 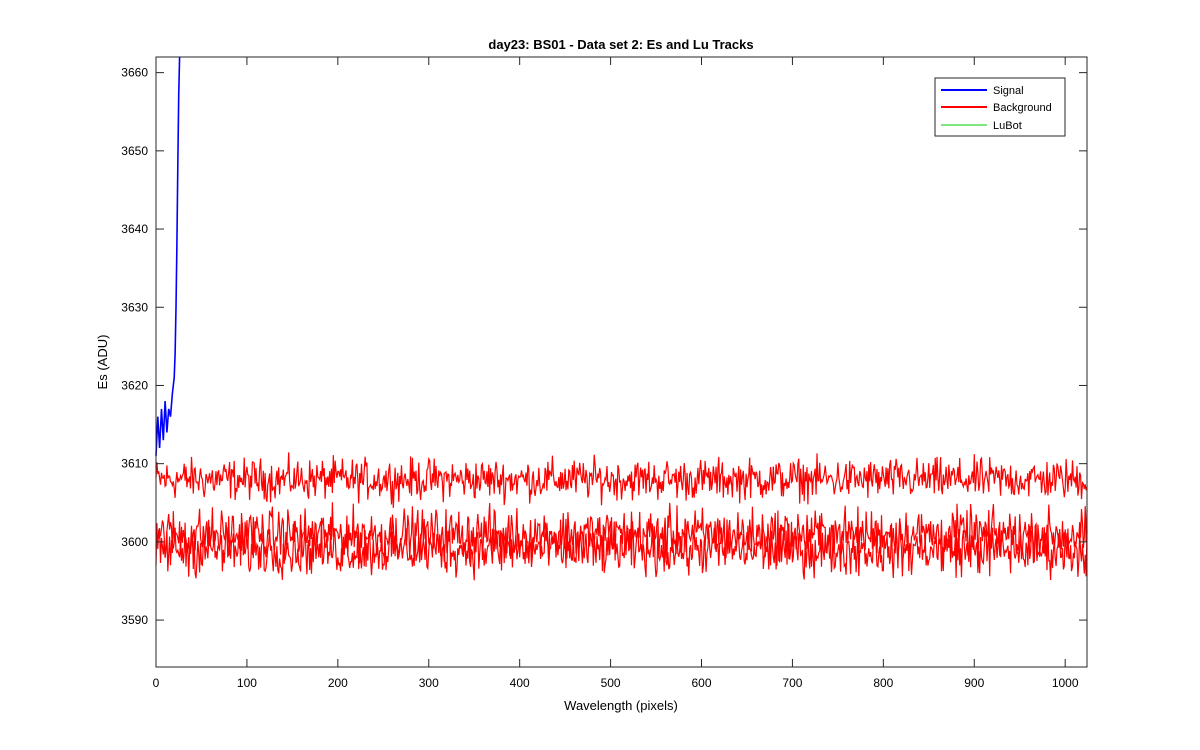 I want to click on x-tick-label: 900, so click(x=974, y=683).